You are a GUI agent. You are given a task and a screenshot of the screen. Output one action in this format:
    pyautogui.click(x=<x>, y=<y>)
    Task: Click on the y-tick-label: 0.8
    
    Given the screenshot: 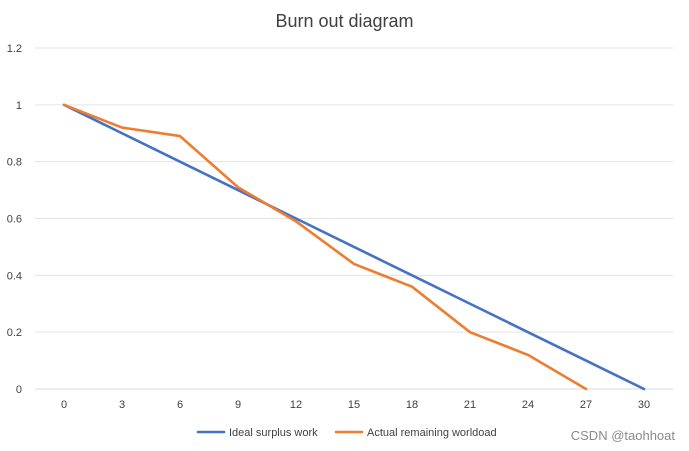 What is the action you would take?
    pyautogui.click(x=14, y=163)
    